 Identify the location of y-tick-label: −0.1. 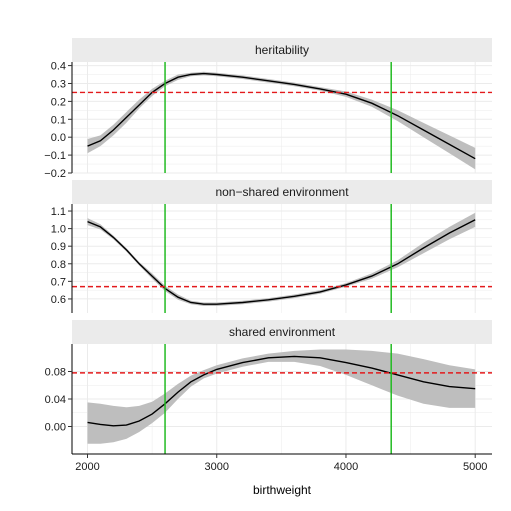
(55, 156).